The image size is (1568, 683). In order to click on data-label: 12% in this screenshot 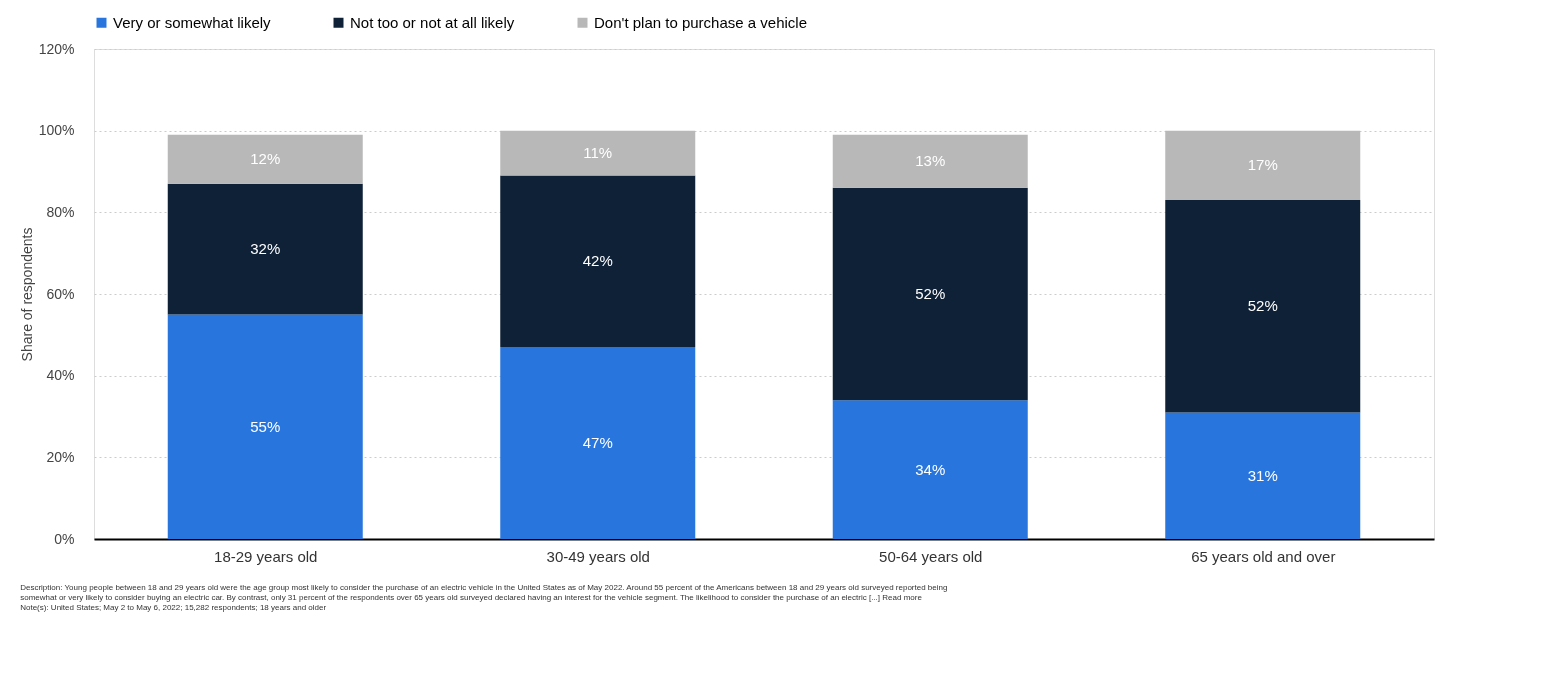, I will do `click(265, 159)`.